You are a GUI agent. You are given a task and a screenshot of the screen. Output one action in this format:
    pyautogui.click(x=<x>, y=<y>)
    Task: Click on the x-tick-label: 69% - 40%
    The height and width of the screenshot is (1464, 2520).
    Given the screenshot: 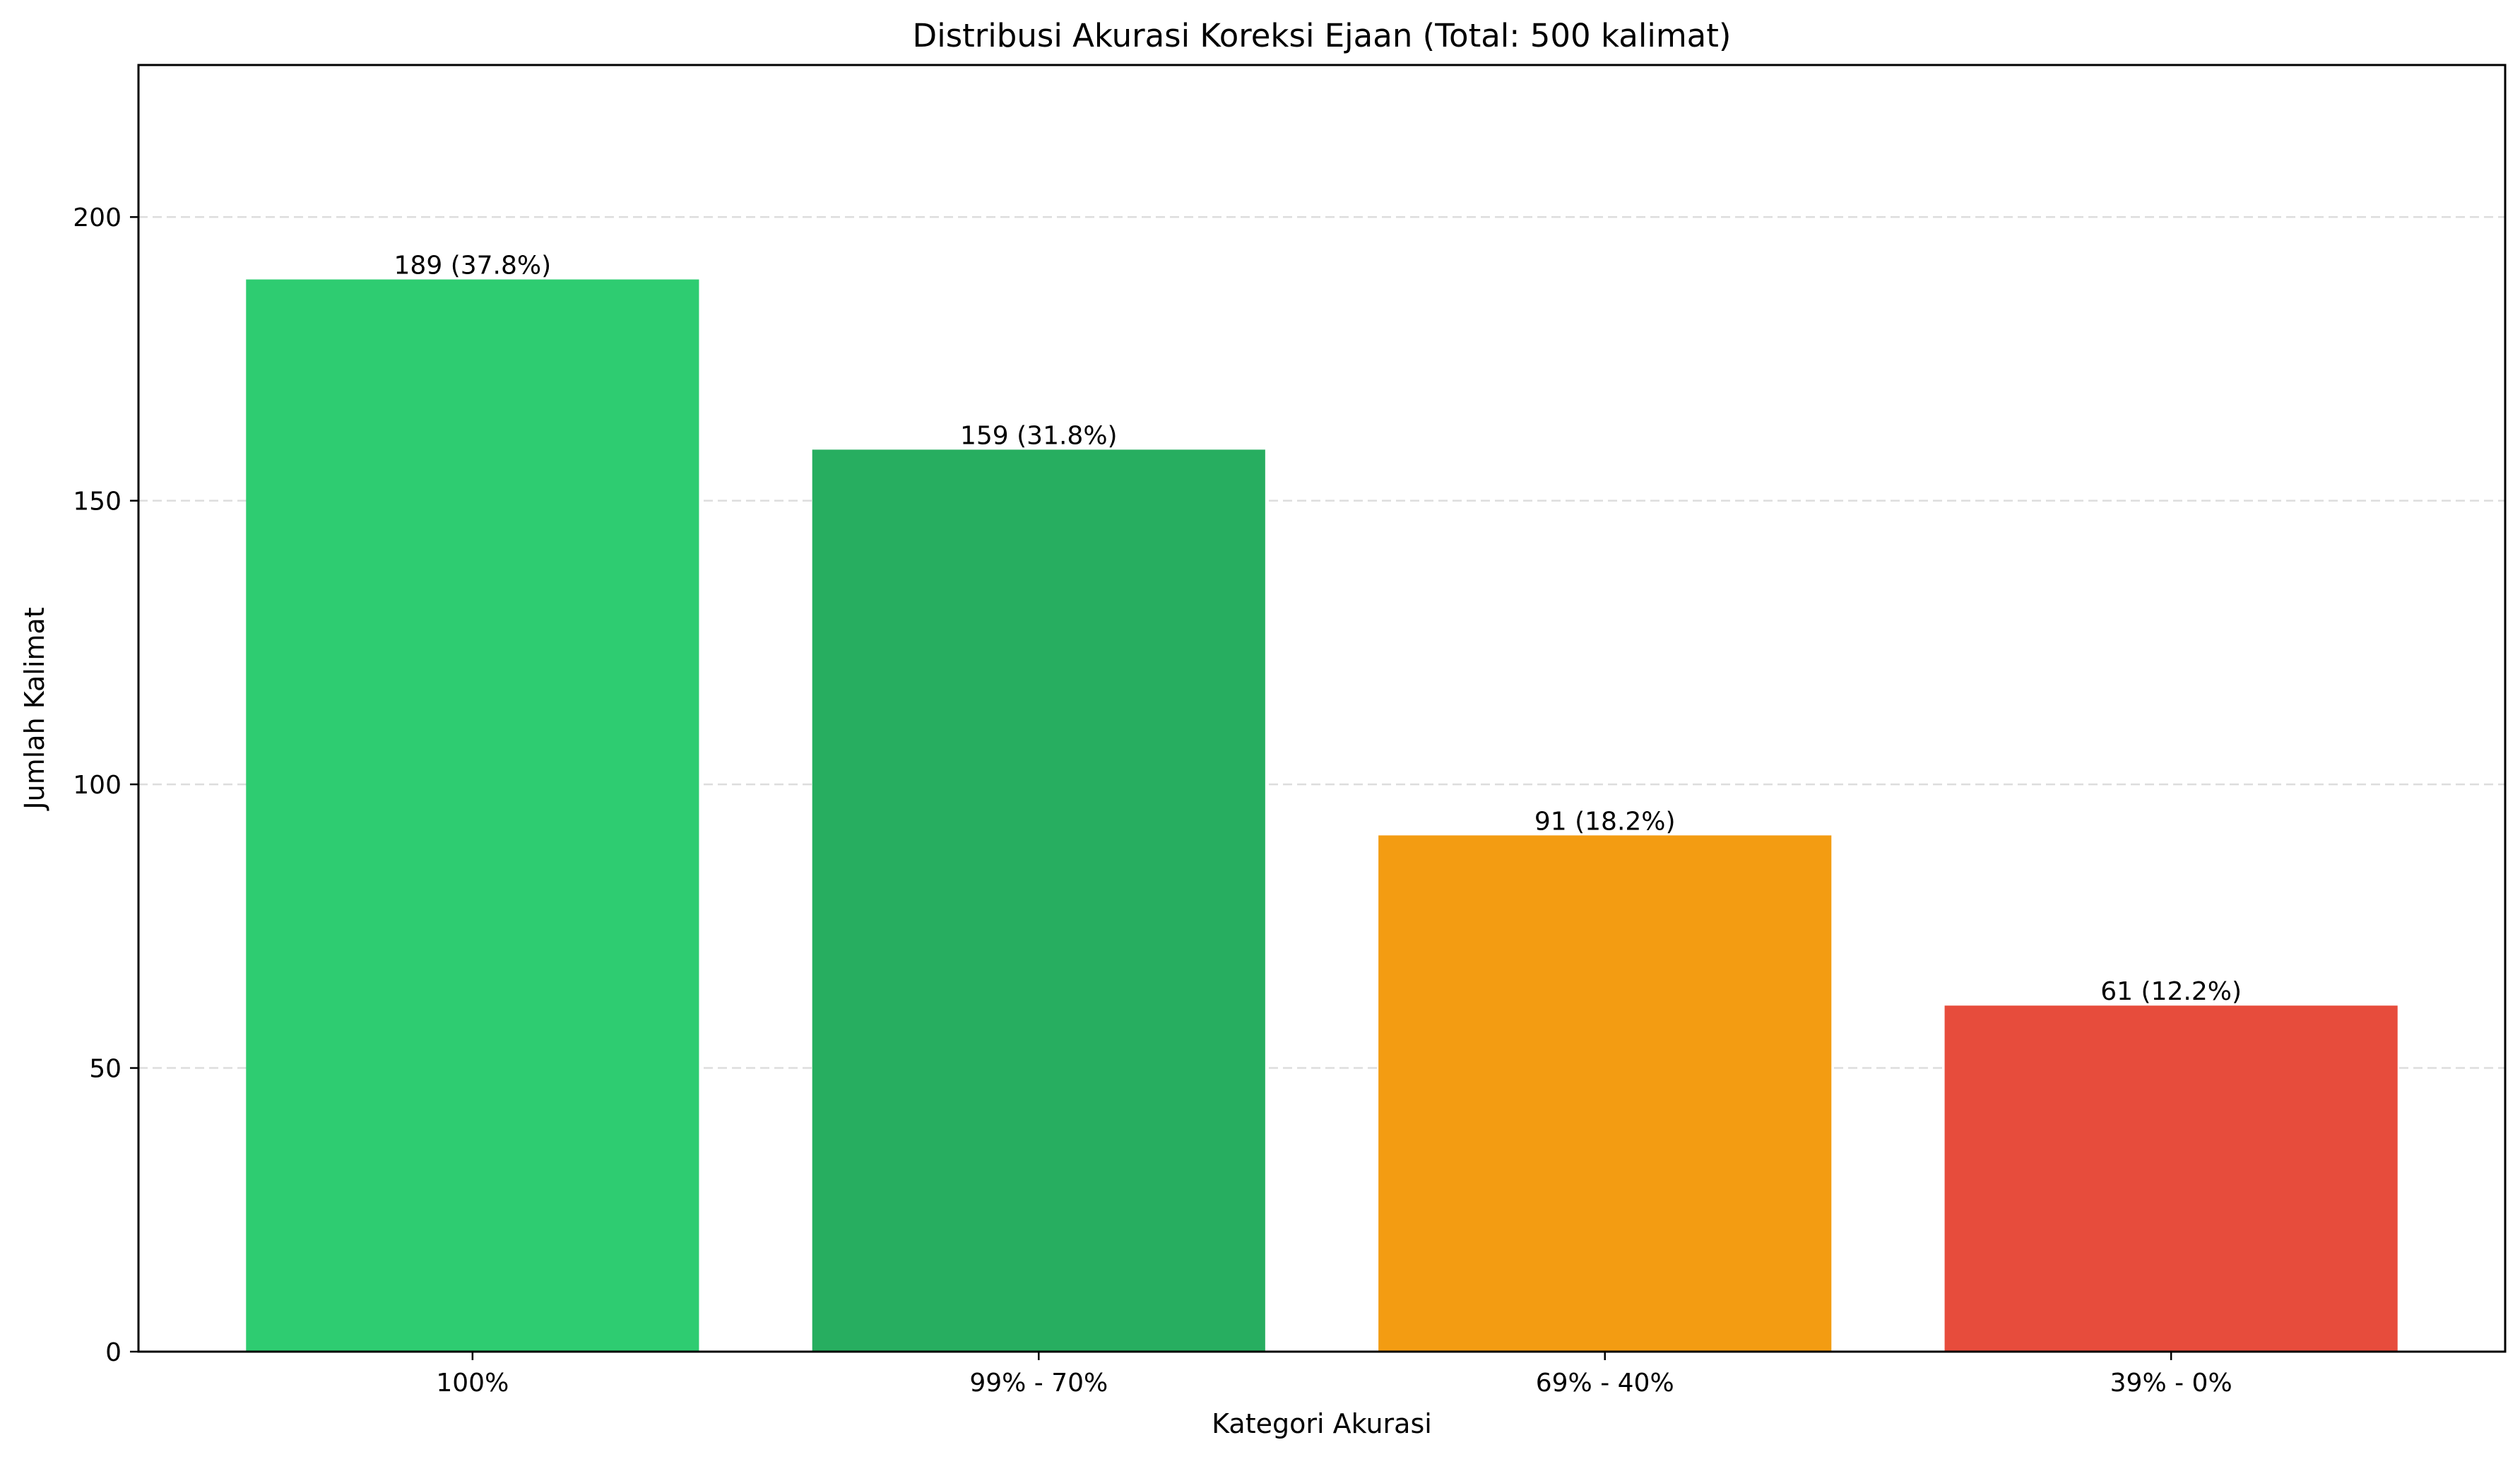 What is the action you would take?
    pyautogui.click(x=1605, y=1384)
    